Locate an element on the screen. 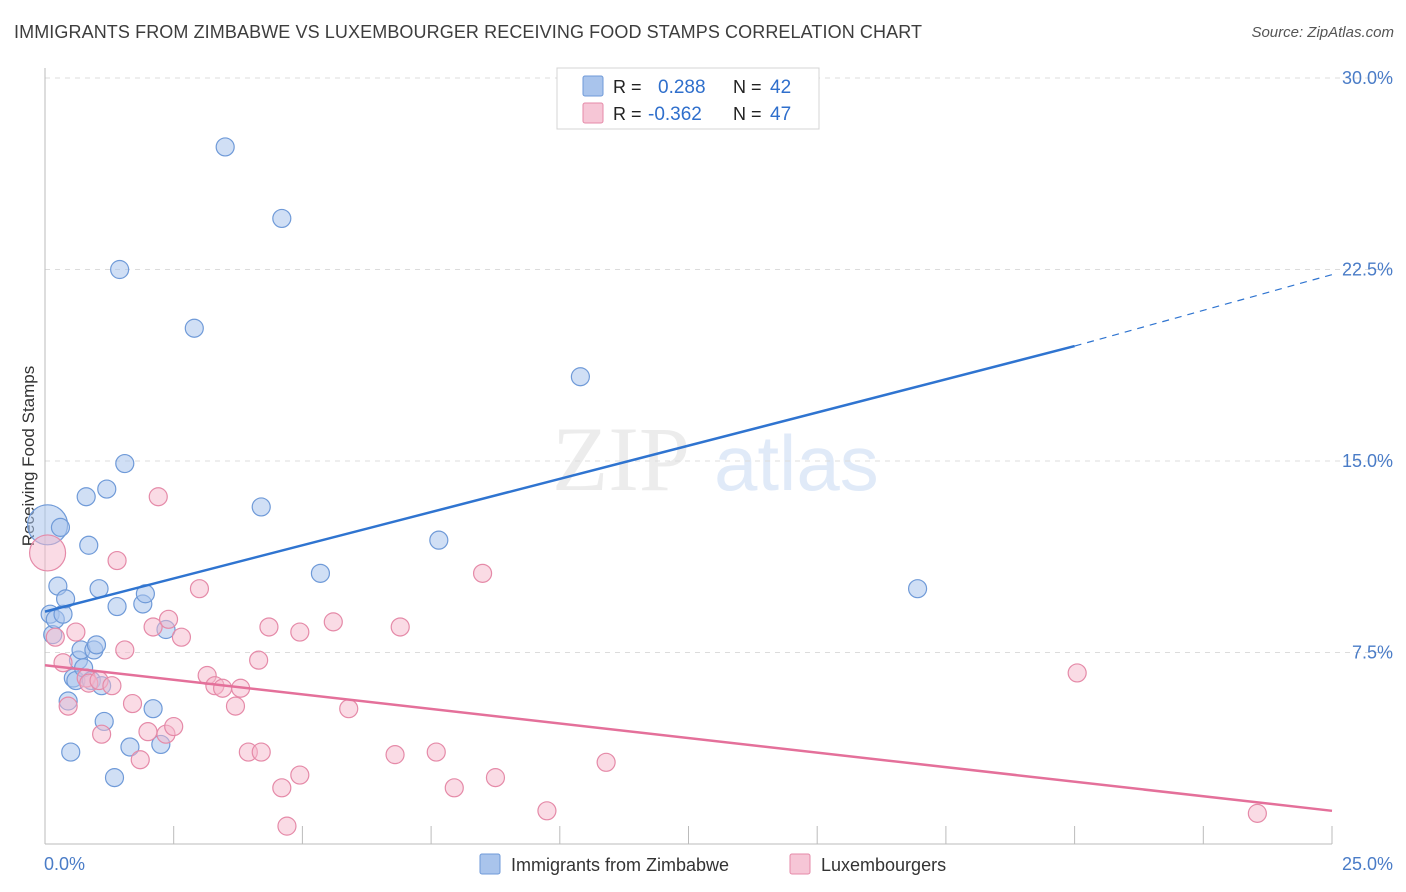 The image size is (1406, 892). legend-r-value-2: -0.362 is located at coordinates (675, 114).